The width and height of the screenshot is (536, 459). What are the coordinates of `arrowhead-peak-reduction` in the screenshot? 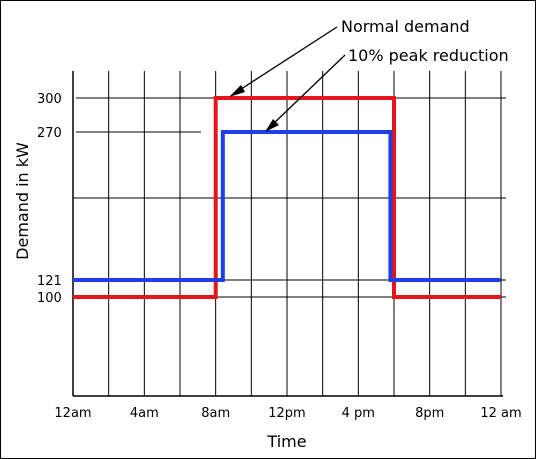 It's located at (272, 125).